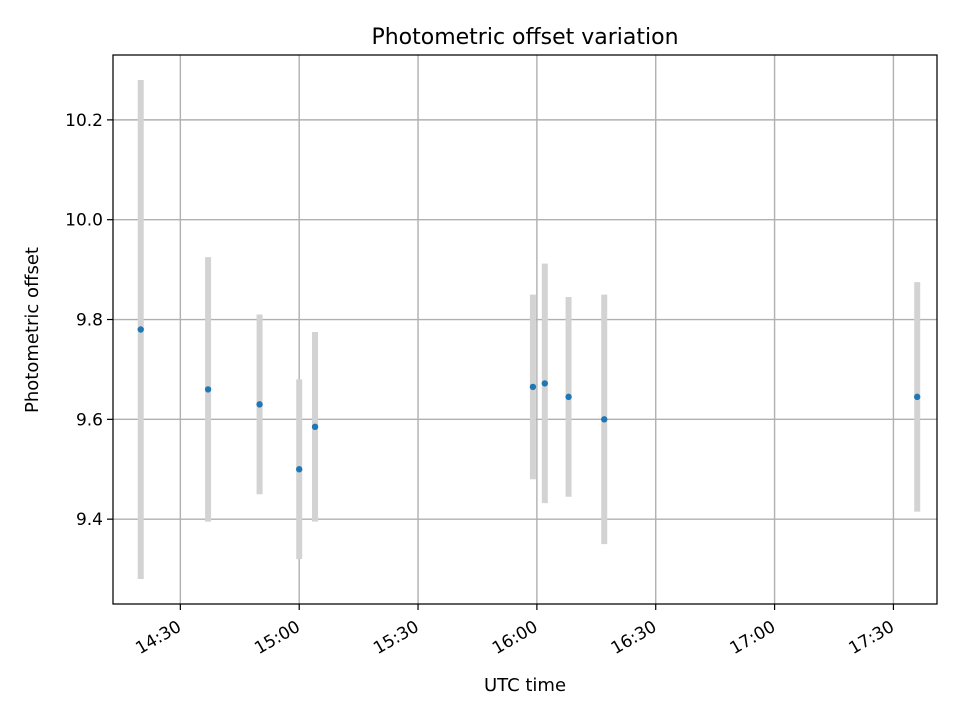 This screenshot has width=960, height=720. I want to click on y-axis-ticks: 9.4 9.6 9.8 10.0 10.2, so click(89, 320).